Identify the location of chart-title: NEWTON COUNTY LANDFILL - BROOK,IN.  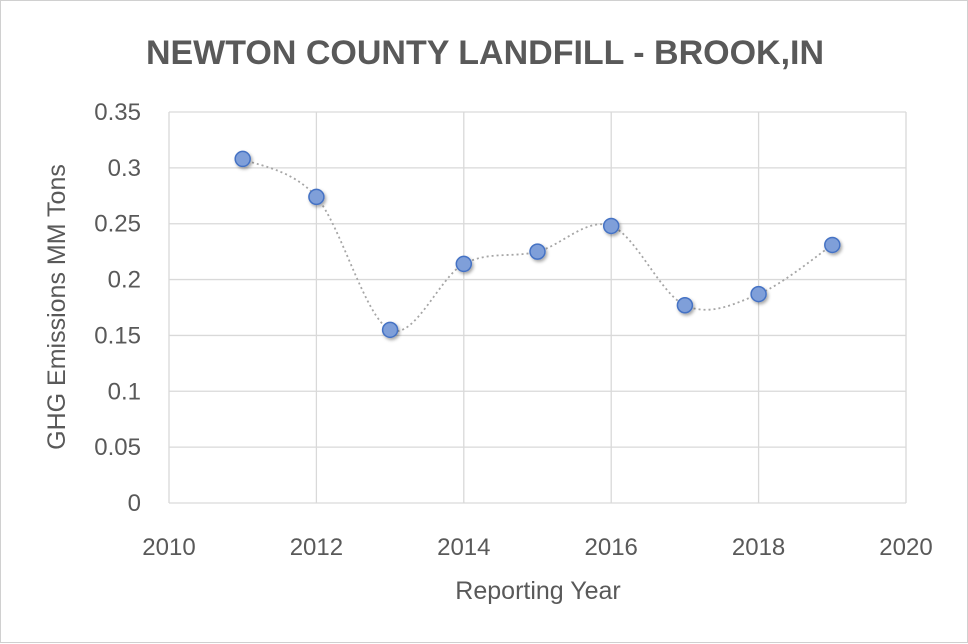
(485, 53).